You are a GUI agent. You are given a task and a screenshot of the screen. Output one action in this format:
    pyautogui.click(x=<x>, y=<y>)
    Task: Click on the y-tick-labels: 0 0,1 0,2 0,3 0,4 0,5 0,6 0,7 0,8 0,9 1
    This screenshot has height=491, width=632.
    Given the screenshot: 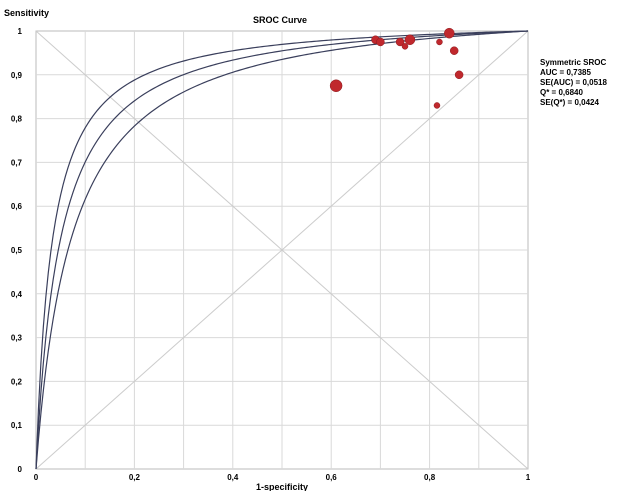 What is the action you would take?
    pyautogui.click(x=17, y=250)
    